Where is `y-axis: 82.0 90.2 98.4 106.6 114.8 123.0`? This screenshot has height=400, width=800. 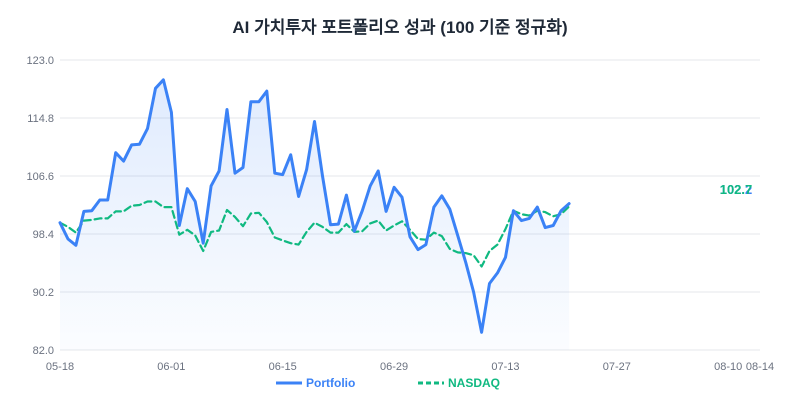 y-axis: 82.0 90.2 98.4 106.6 114.8 123.0 is located at coordinates (40, 206).